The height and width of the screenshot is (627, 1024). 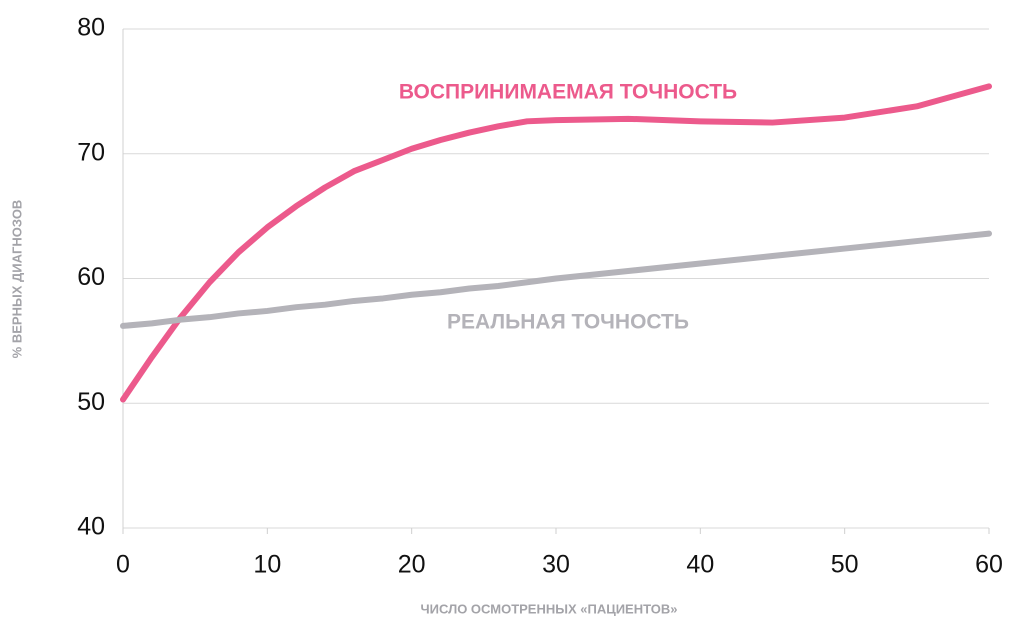 I want to click on series-line, so click(x=556, y=279).